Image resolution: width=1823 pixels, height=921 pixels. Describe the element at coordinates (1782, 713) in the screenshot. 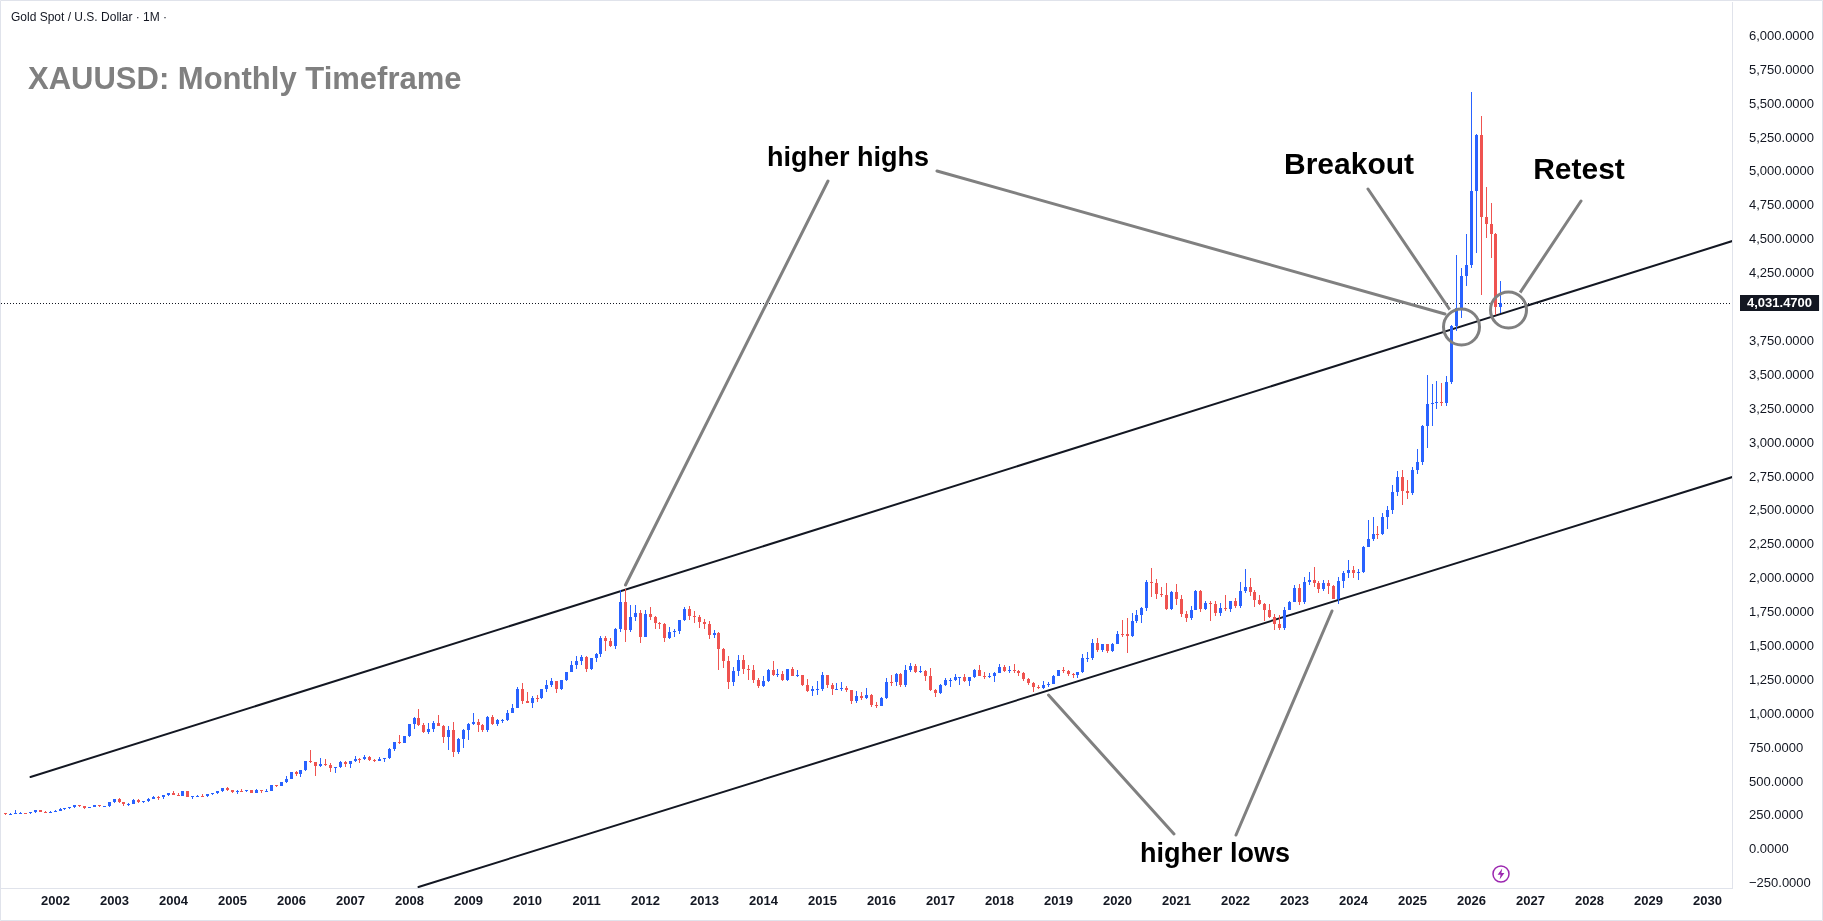

I see `y-tick-label: 1,000.0000` at that location.